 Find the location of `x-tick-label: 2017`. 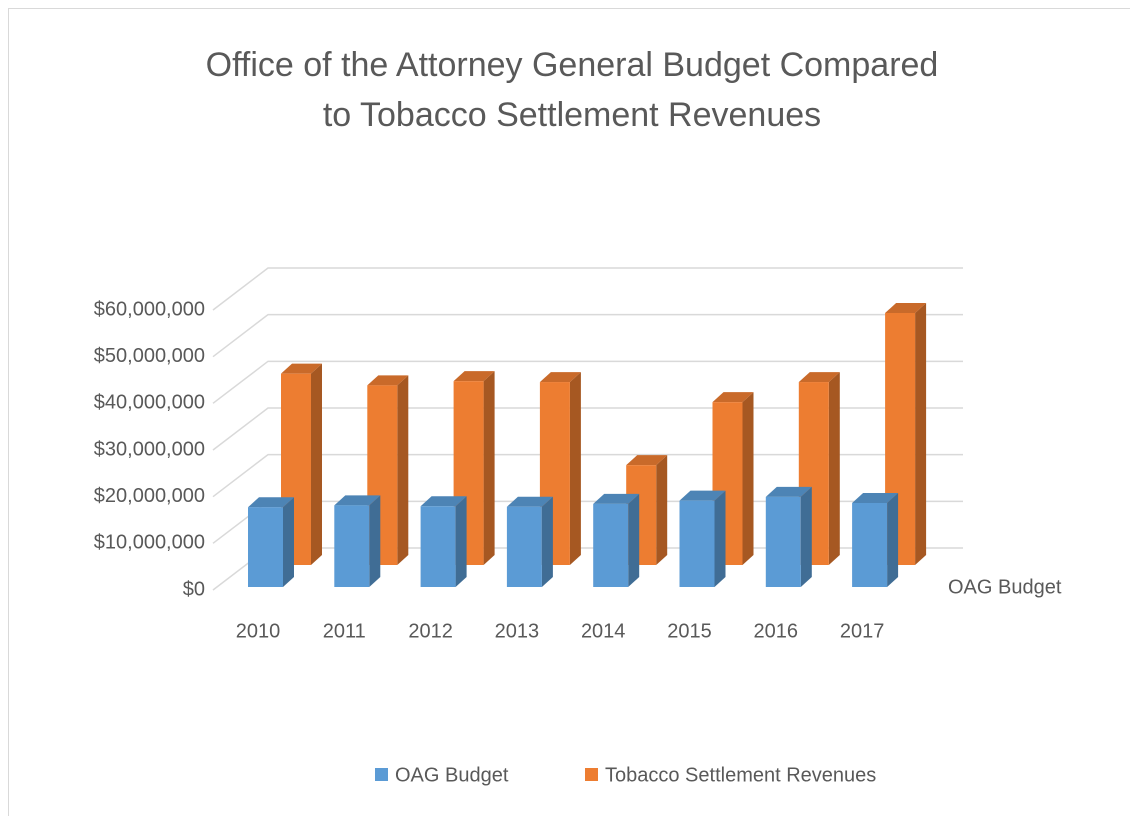

x-tick-label: 2017 is located at coordinates (862, 631).